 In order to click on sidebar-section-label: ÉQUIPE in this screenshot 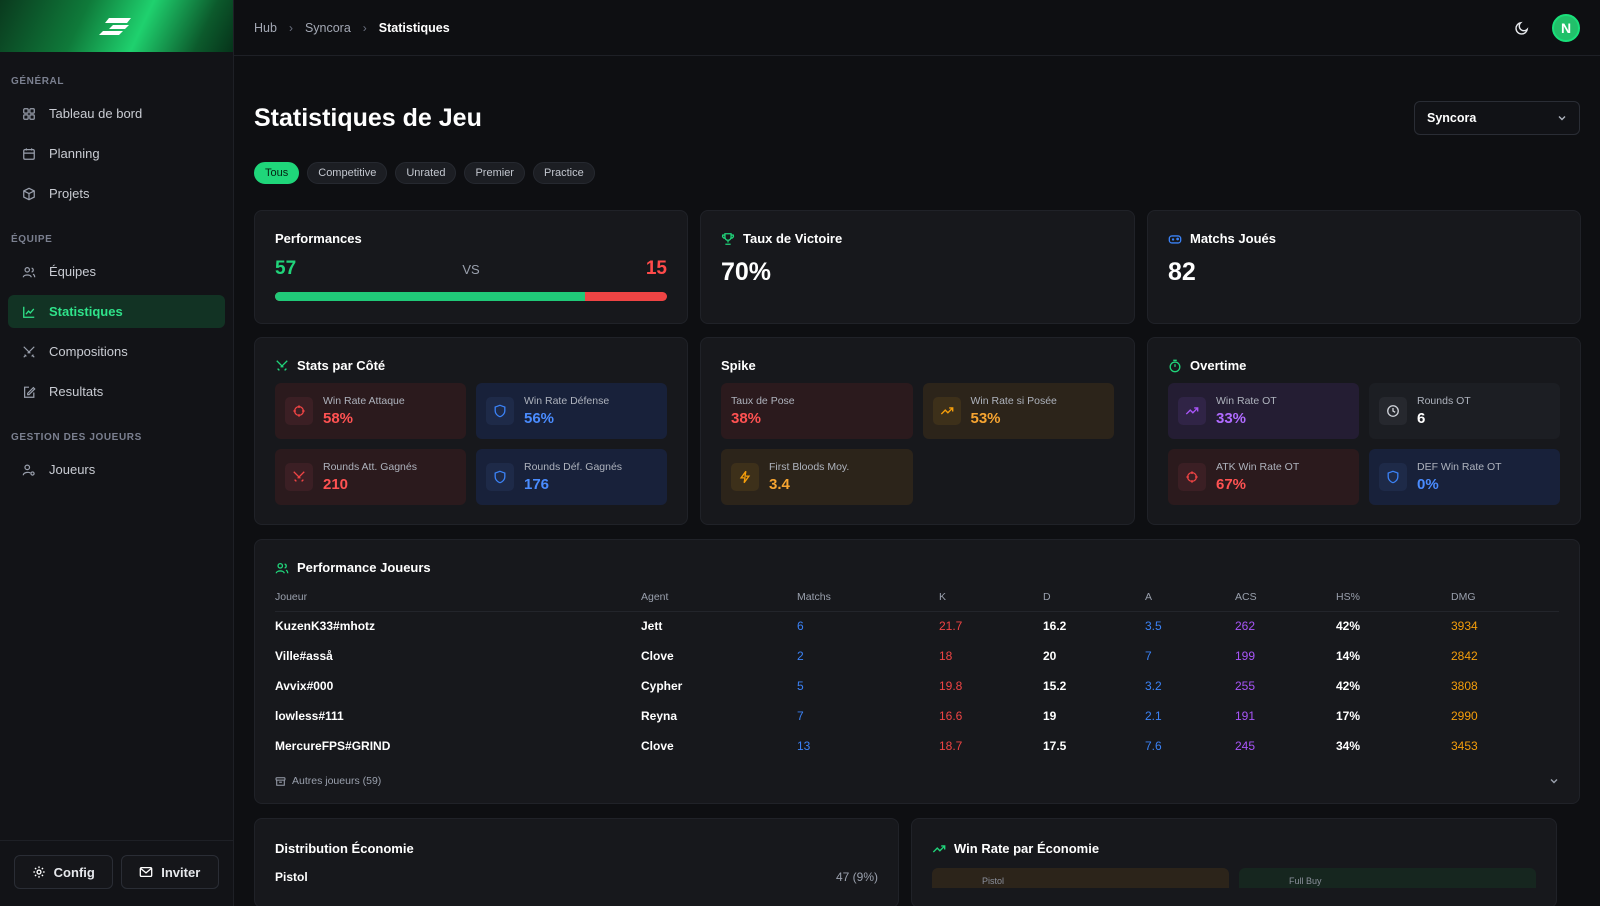, I will do `click(32, 239)`.